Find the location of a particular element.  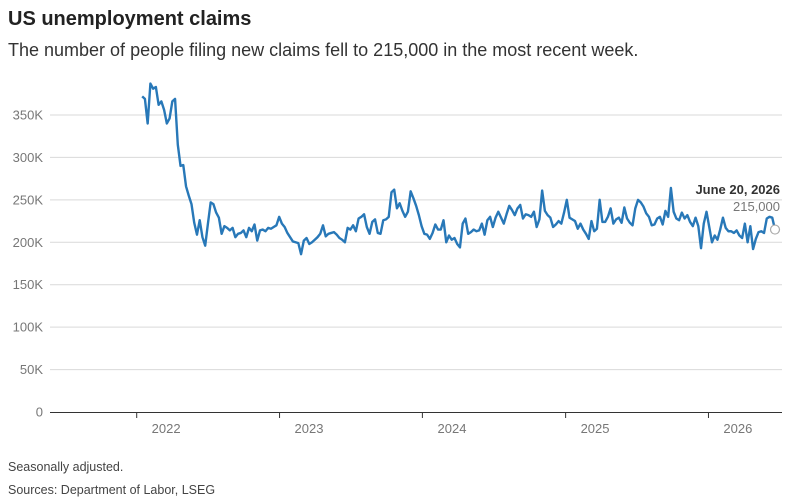

y-tick-label: 50K is located at coordinates (31, 369).